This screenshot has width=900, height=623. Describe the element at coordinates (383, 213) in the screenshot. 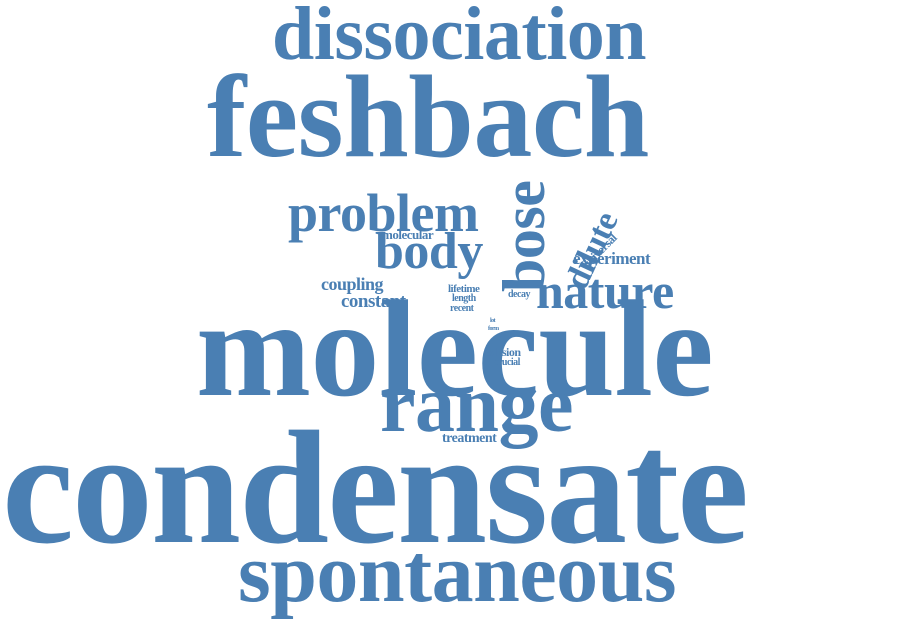

I see `word-problem: problem` at that location.